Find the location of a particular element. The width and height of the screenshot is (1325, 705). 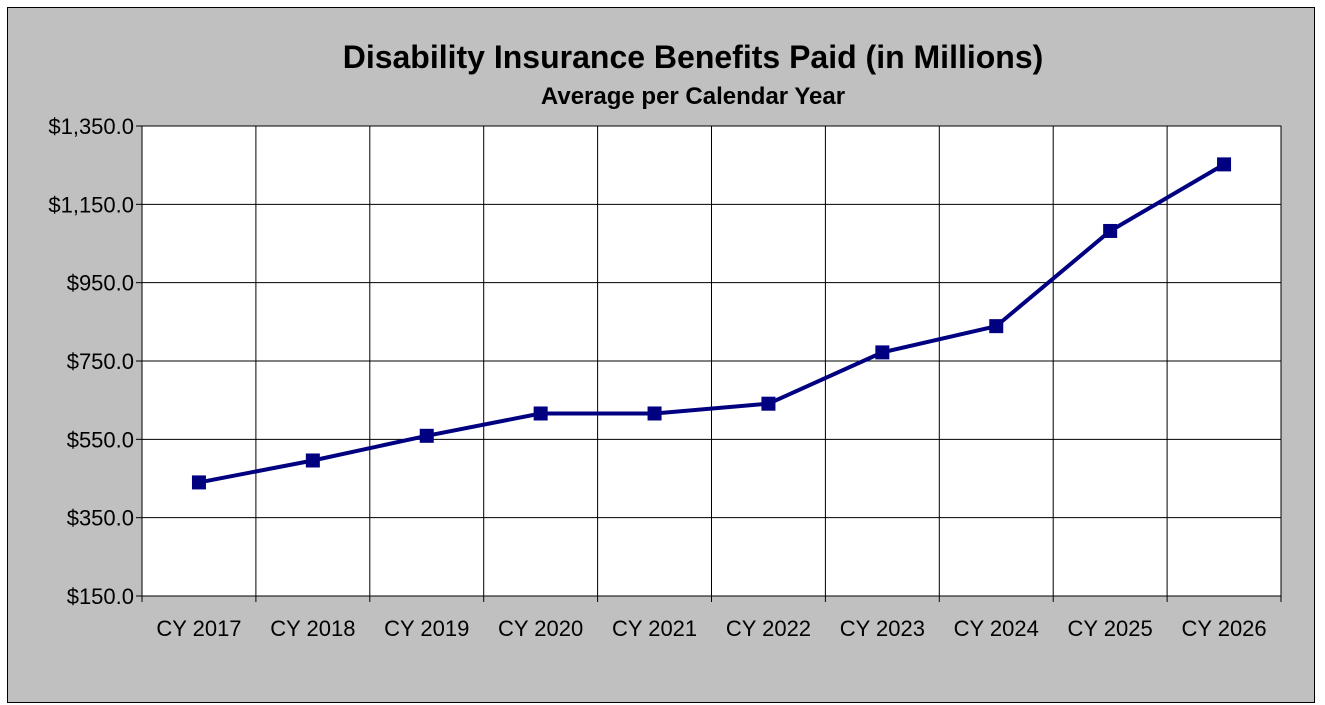

x-tick-label: CY 2018 is located at coordinates (312, 628).